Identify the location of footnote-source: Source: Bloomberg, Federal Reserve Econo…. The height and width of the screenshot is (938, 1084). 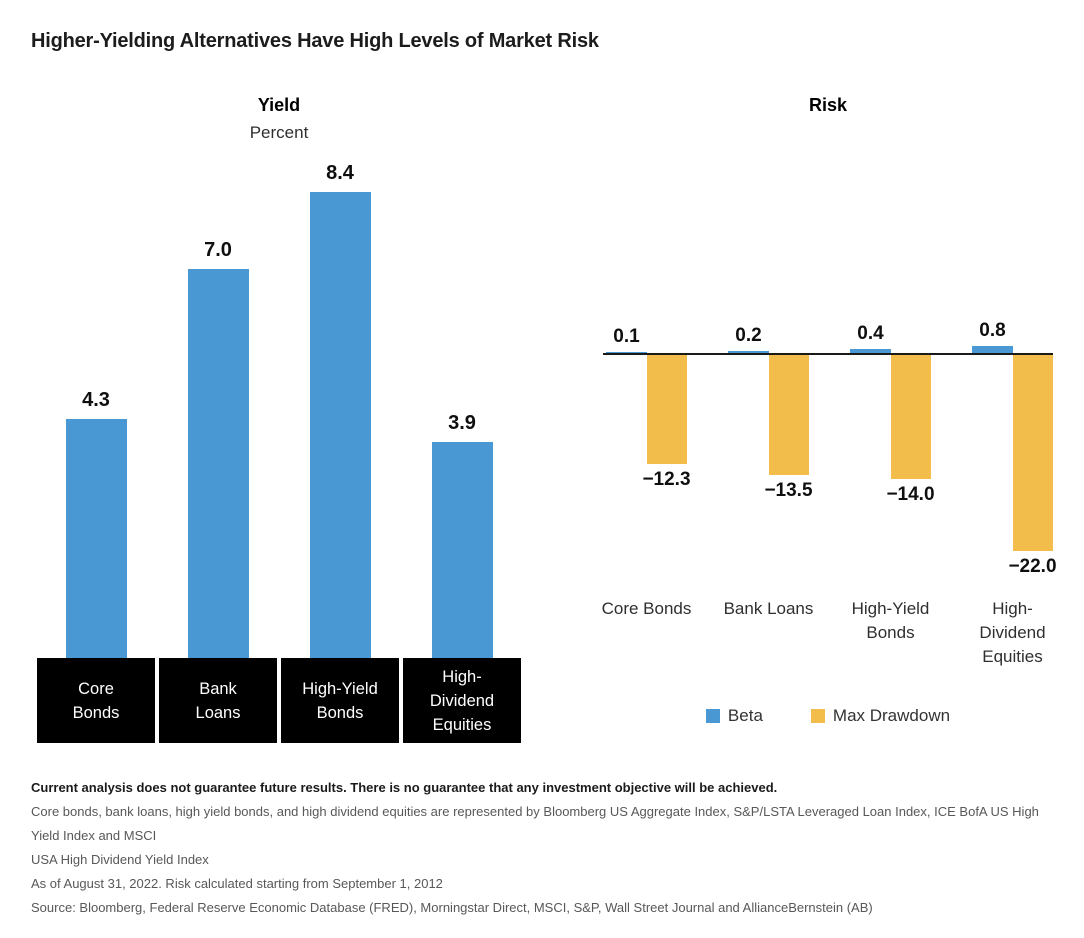
(452, 907).